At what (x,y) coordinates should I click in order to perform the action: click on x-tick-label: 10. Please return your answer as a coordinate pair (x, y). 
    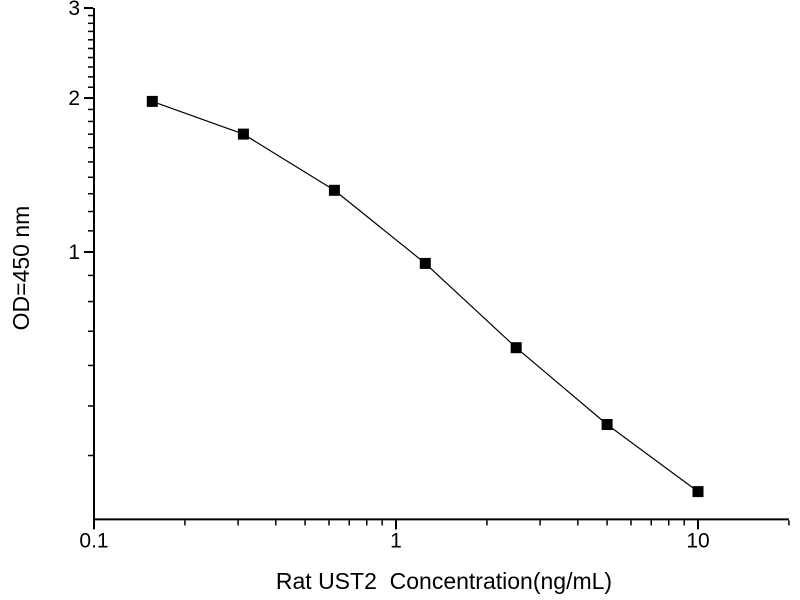
    Looking at the image, I should click on (697, 540).